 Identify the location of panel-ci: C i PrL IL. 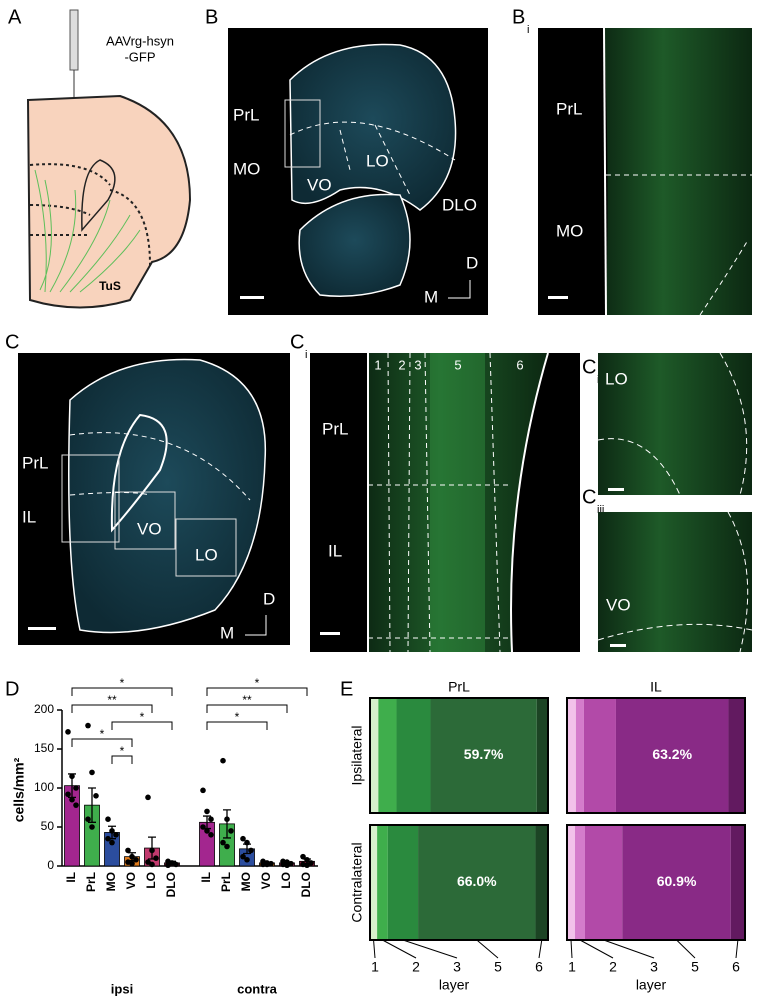
(435, 492).